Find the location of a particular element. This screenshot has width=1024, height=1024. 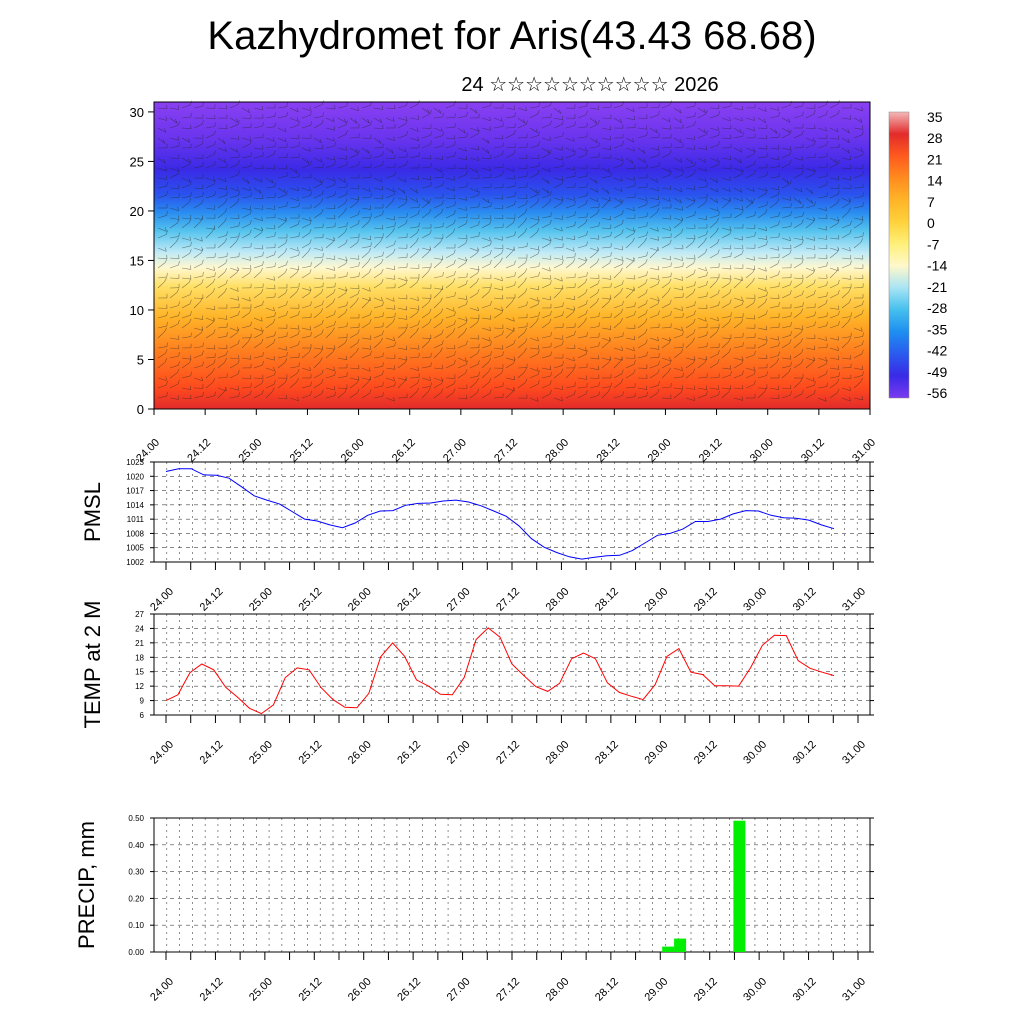

y-tick-label: 6 is located at coordinates (142, 715).